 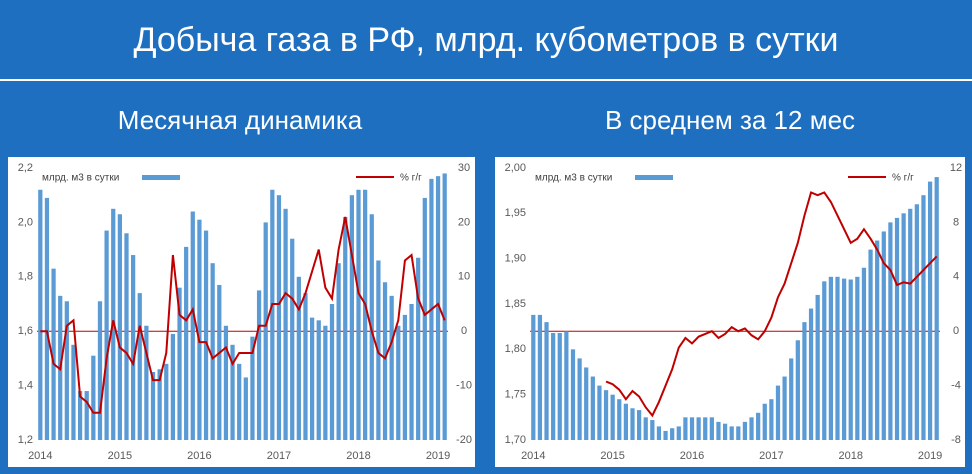 What do you see at coordinates (956, 168) in the screenshot?
I see `y2-tick-label: 12` at bounding box center [956, 168].